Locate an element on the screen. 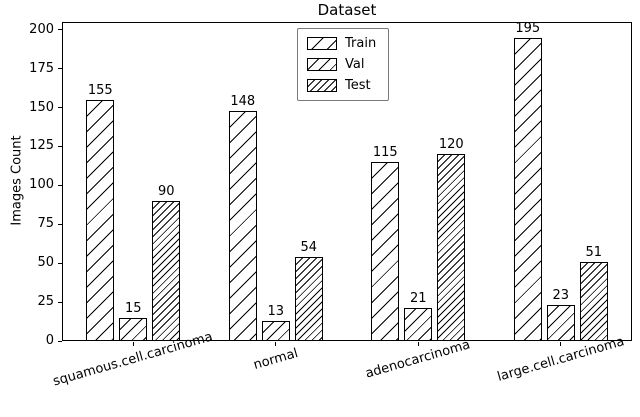 This screenshot has height=417, width=640. bar-value-label: 54 is located at coordinates (309, 247).